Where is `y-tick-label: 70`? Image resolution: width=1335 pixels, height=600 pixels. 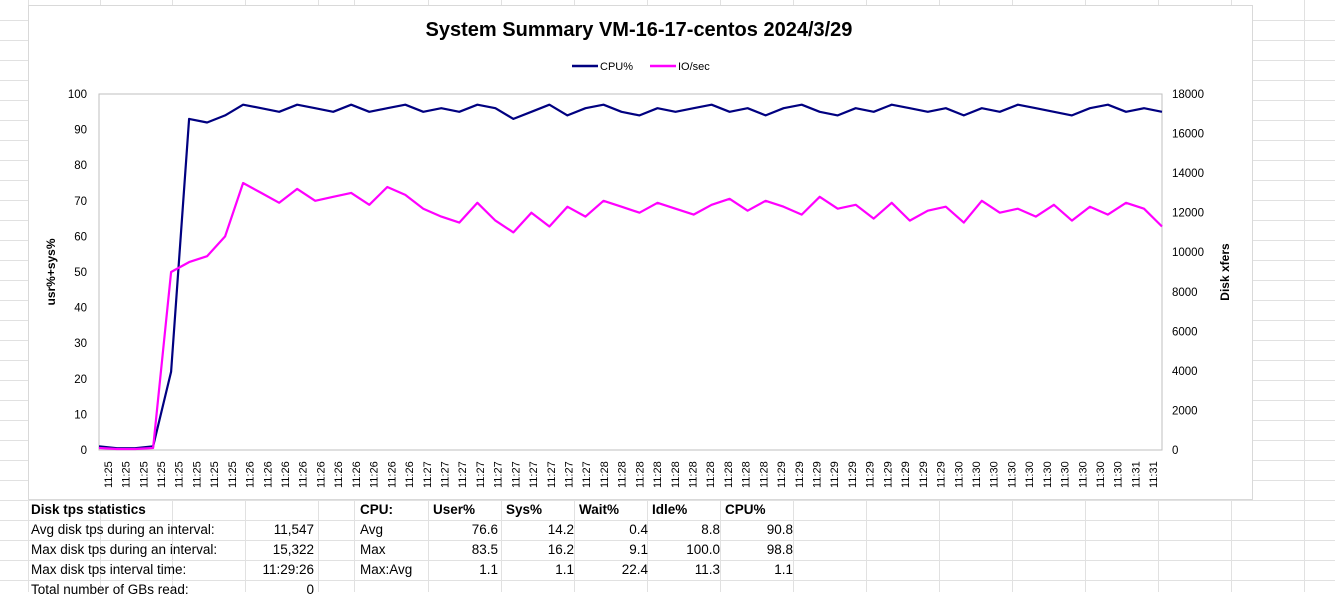
y-tick-label: 70 is located at coordinates (80, 202).